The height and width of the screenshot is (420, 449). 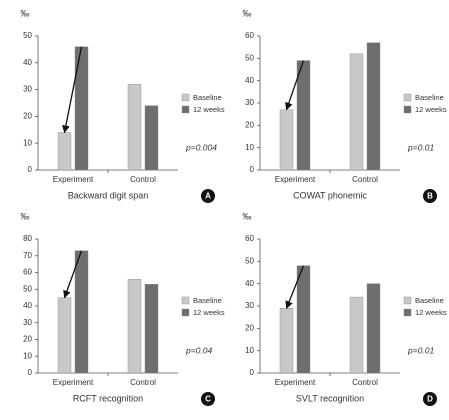 What do you see at coordinates (27, 255) in the screenshot?
I see `y-tick-label: 70` at bounding box center [27, 255].